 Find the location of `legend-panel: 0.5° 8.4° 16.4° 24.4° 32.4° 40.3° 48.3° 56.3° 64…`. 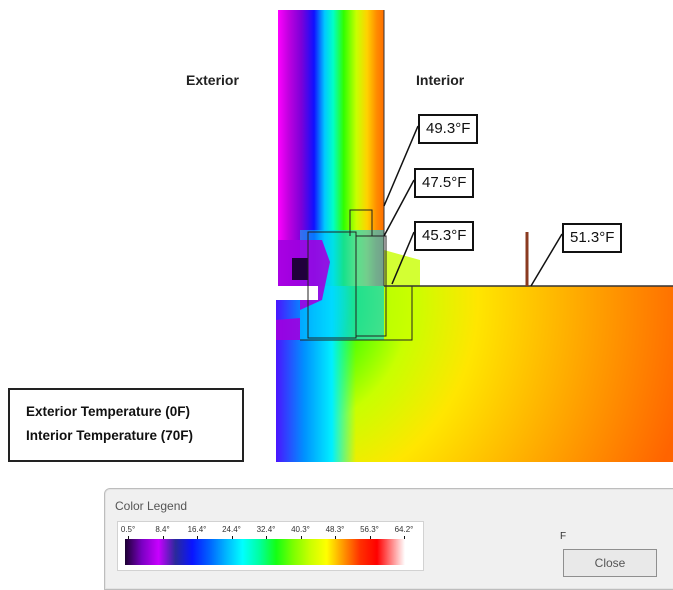

legend-panel: 0.5° 8.4° 16.4° 24.4° 32.4° 40.3° 48.3° 56.3° 64… is located at coordinates (270, 546).